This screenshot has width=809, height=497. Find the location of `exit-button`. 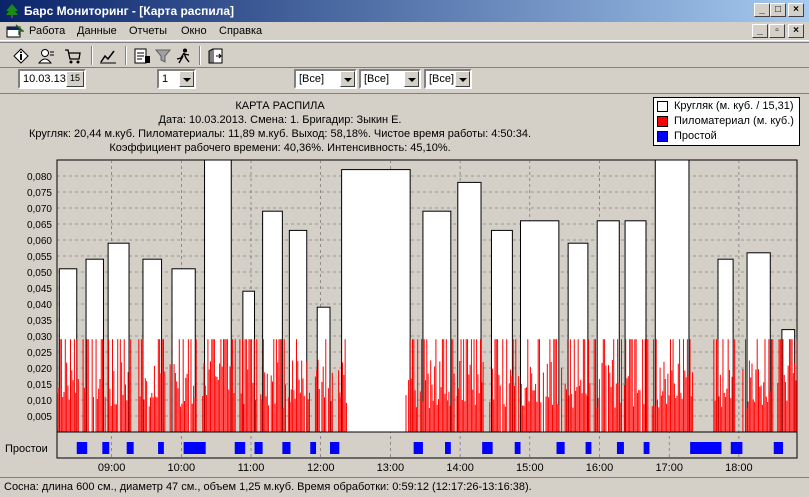

exit-button is located at coordinates (216, 55).